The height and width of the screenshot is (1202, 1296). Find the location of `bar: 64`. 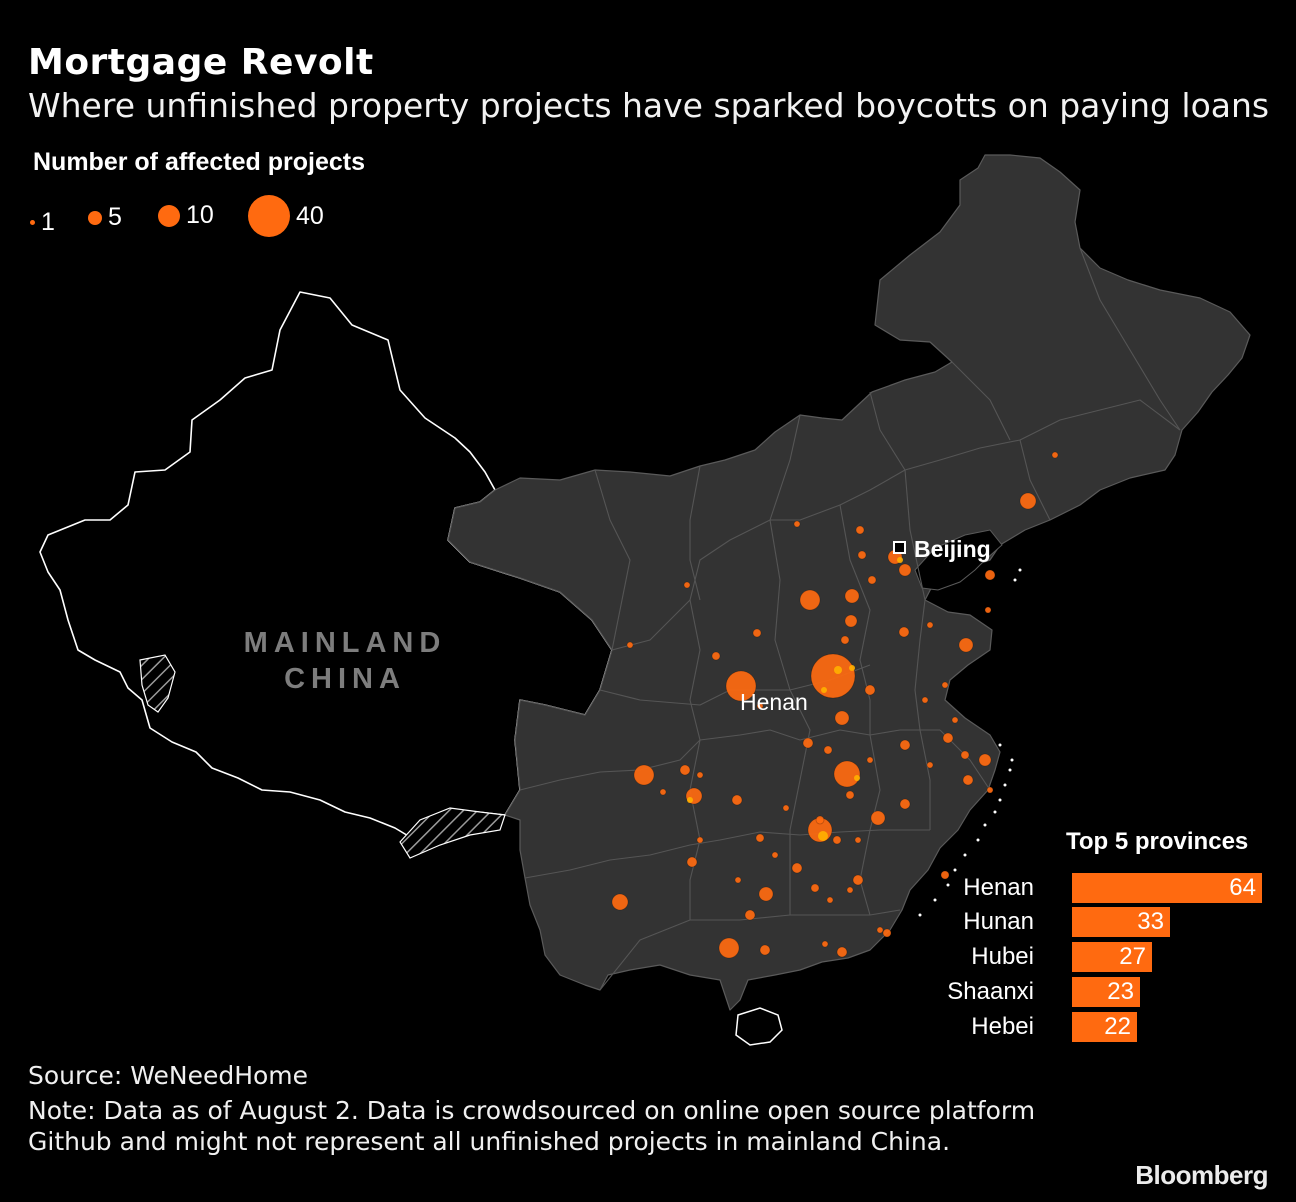

bar: 64 is located at coordinates (1167, 888).